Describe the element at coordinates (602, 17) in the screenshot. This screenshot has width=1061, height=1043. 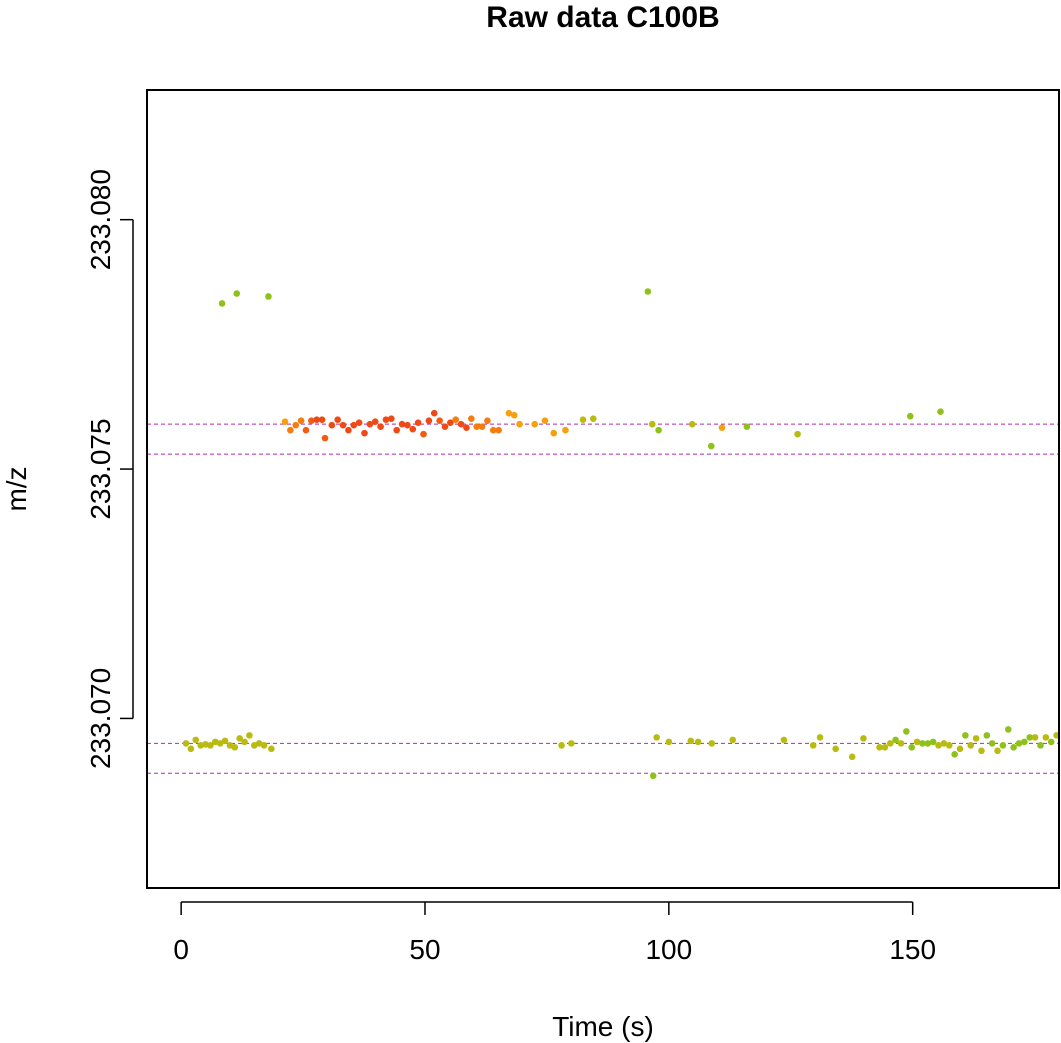
I see `chart-title: Raw data C100B` at that location.